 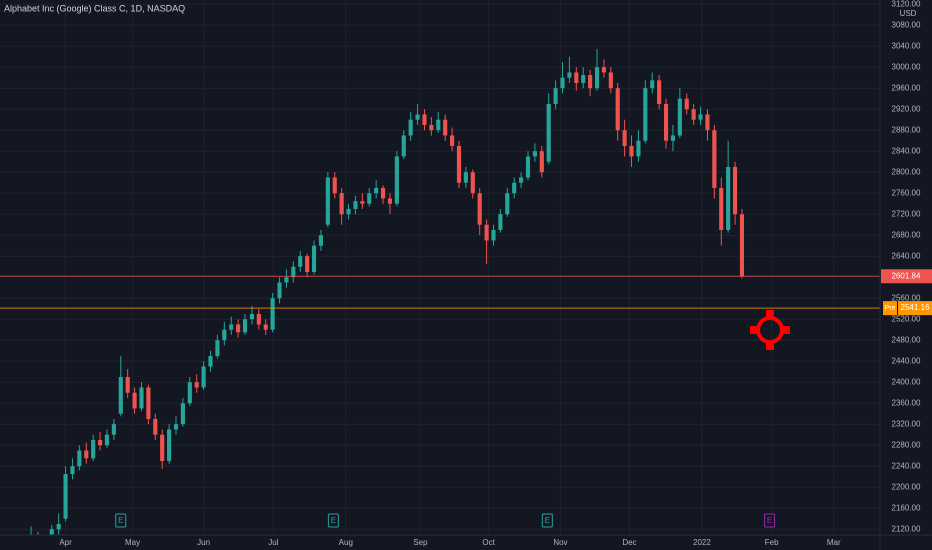 I want to click on last-price-box, so click(x=906, y=276).